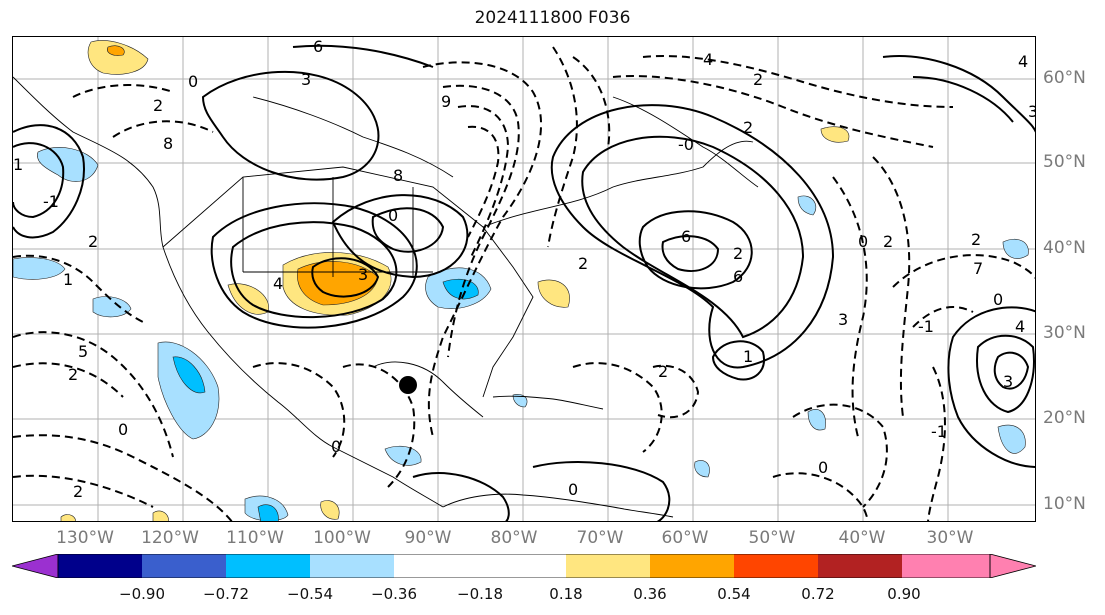  Describe the element at coordinates (650, 594) in the screenshot. I see `colorbar-tick-label: 0.36` at that location.